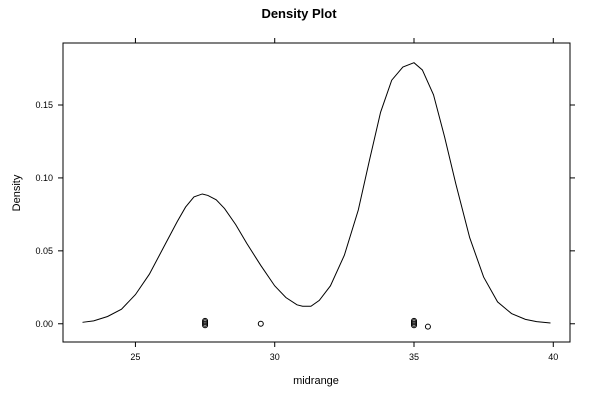 Image resolution: width=599 pixels, height=400 pixels. I want to click on y-tick-label: 0.05, so click(44, 251).